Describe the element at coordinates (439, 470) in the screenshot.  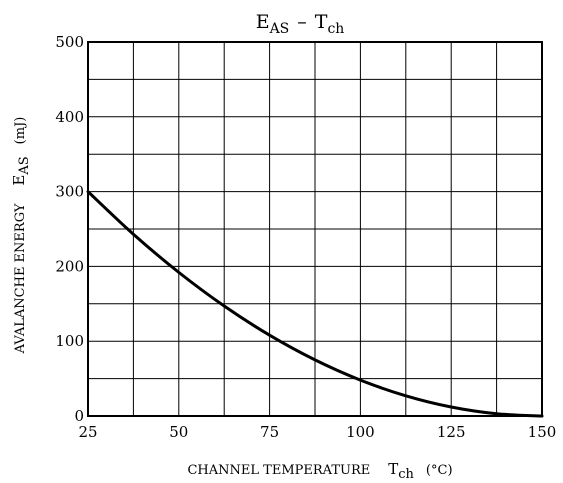
I see `x-axis-label-unit: (°C)` at that location.